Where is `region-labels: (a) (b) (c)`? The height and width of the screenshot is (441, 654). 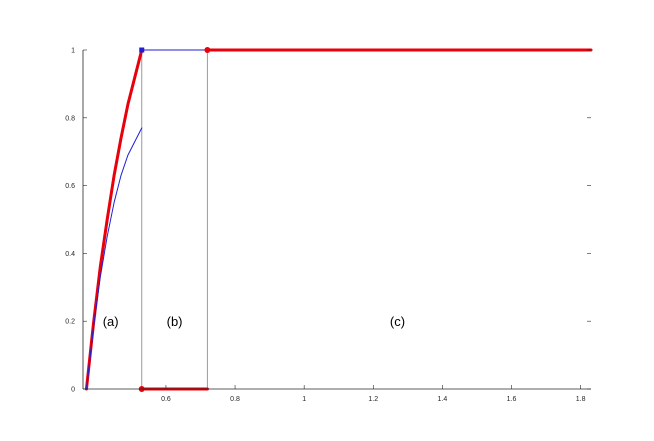
region-labels: (a) (b) (c) is located at coordinates (254, 321).